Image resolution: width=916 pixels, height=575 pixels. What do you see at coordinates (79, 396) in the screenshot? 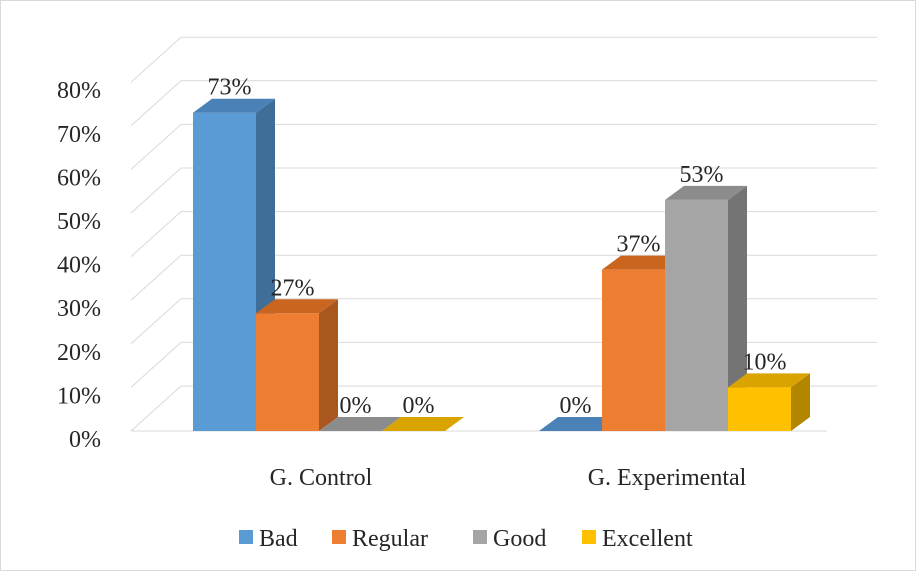
I see `y-tick-label: 10%` at bounding box center [79, 396].